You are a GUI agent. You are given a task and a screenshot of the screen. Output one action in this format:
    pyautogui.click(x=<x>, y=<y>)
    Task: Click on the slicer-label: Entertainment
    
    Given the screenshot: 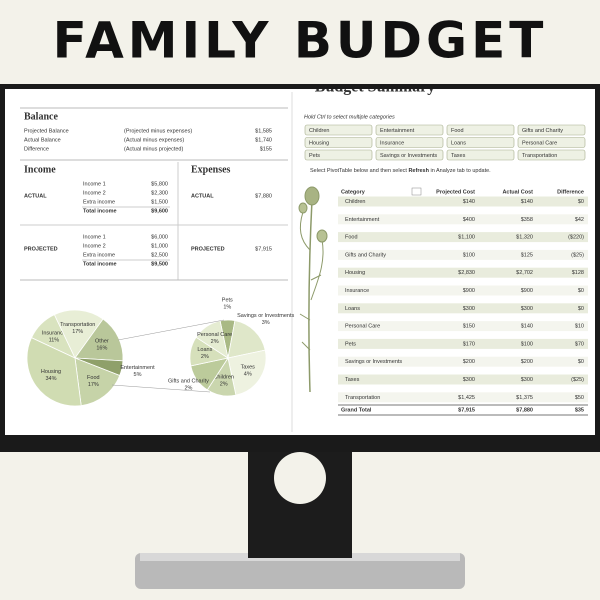 What is the action you would take?
    pyautogui.click(x=397, y=131)
    